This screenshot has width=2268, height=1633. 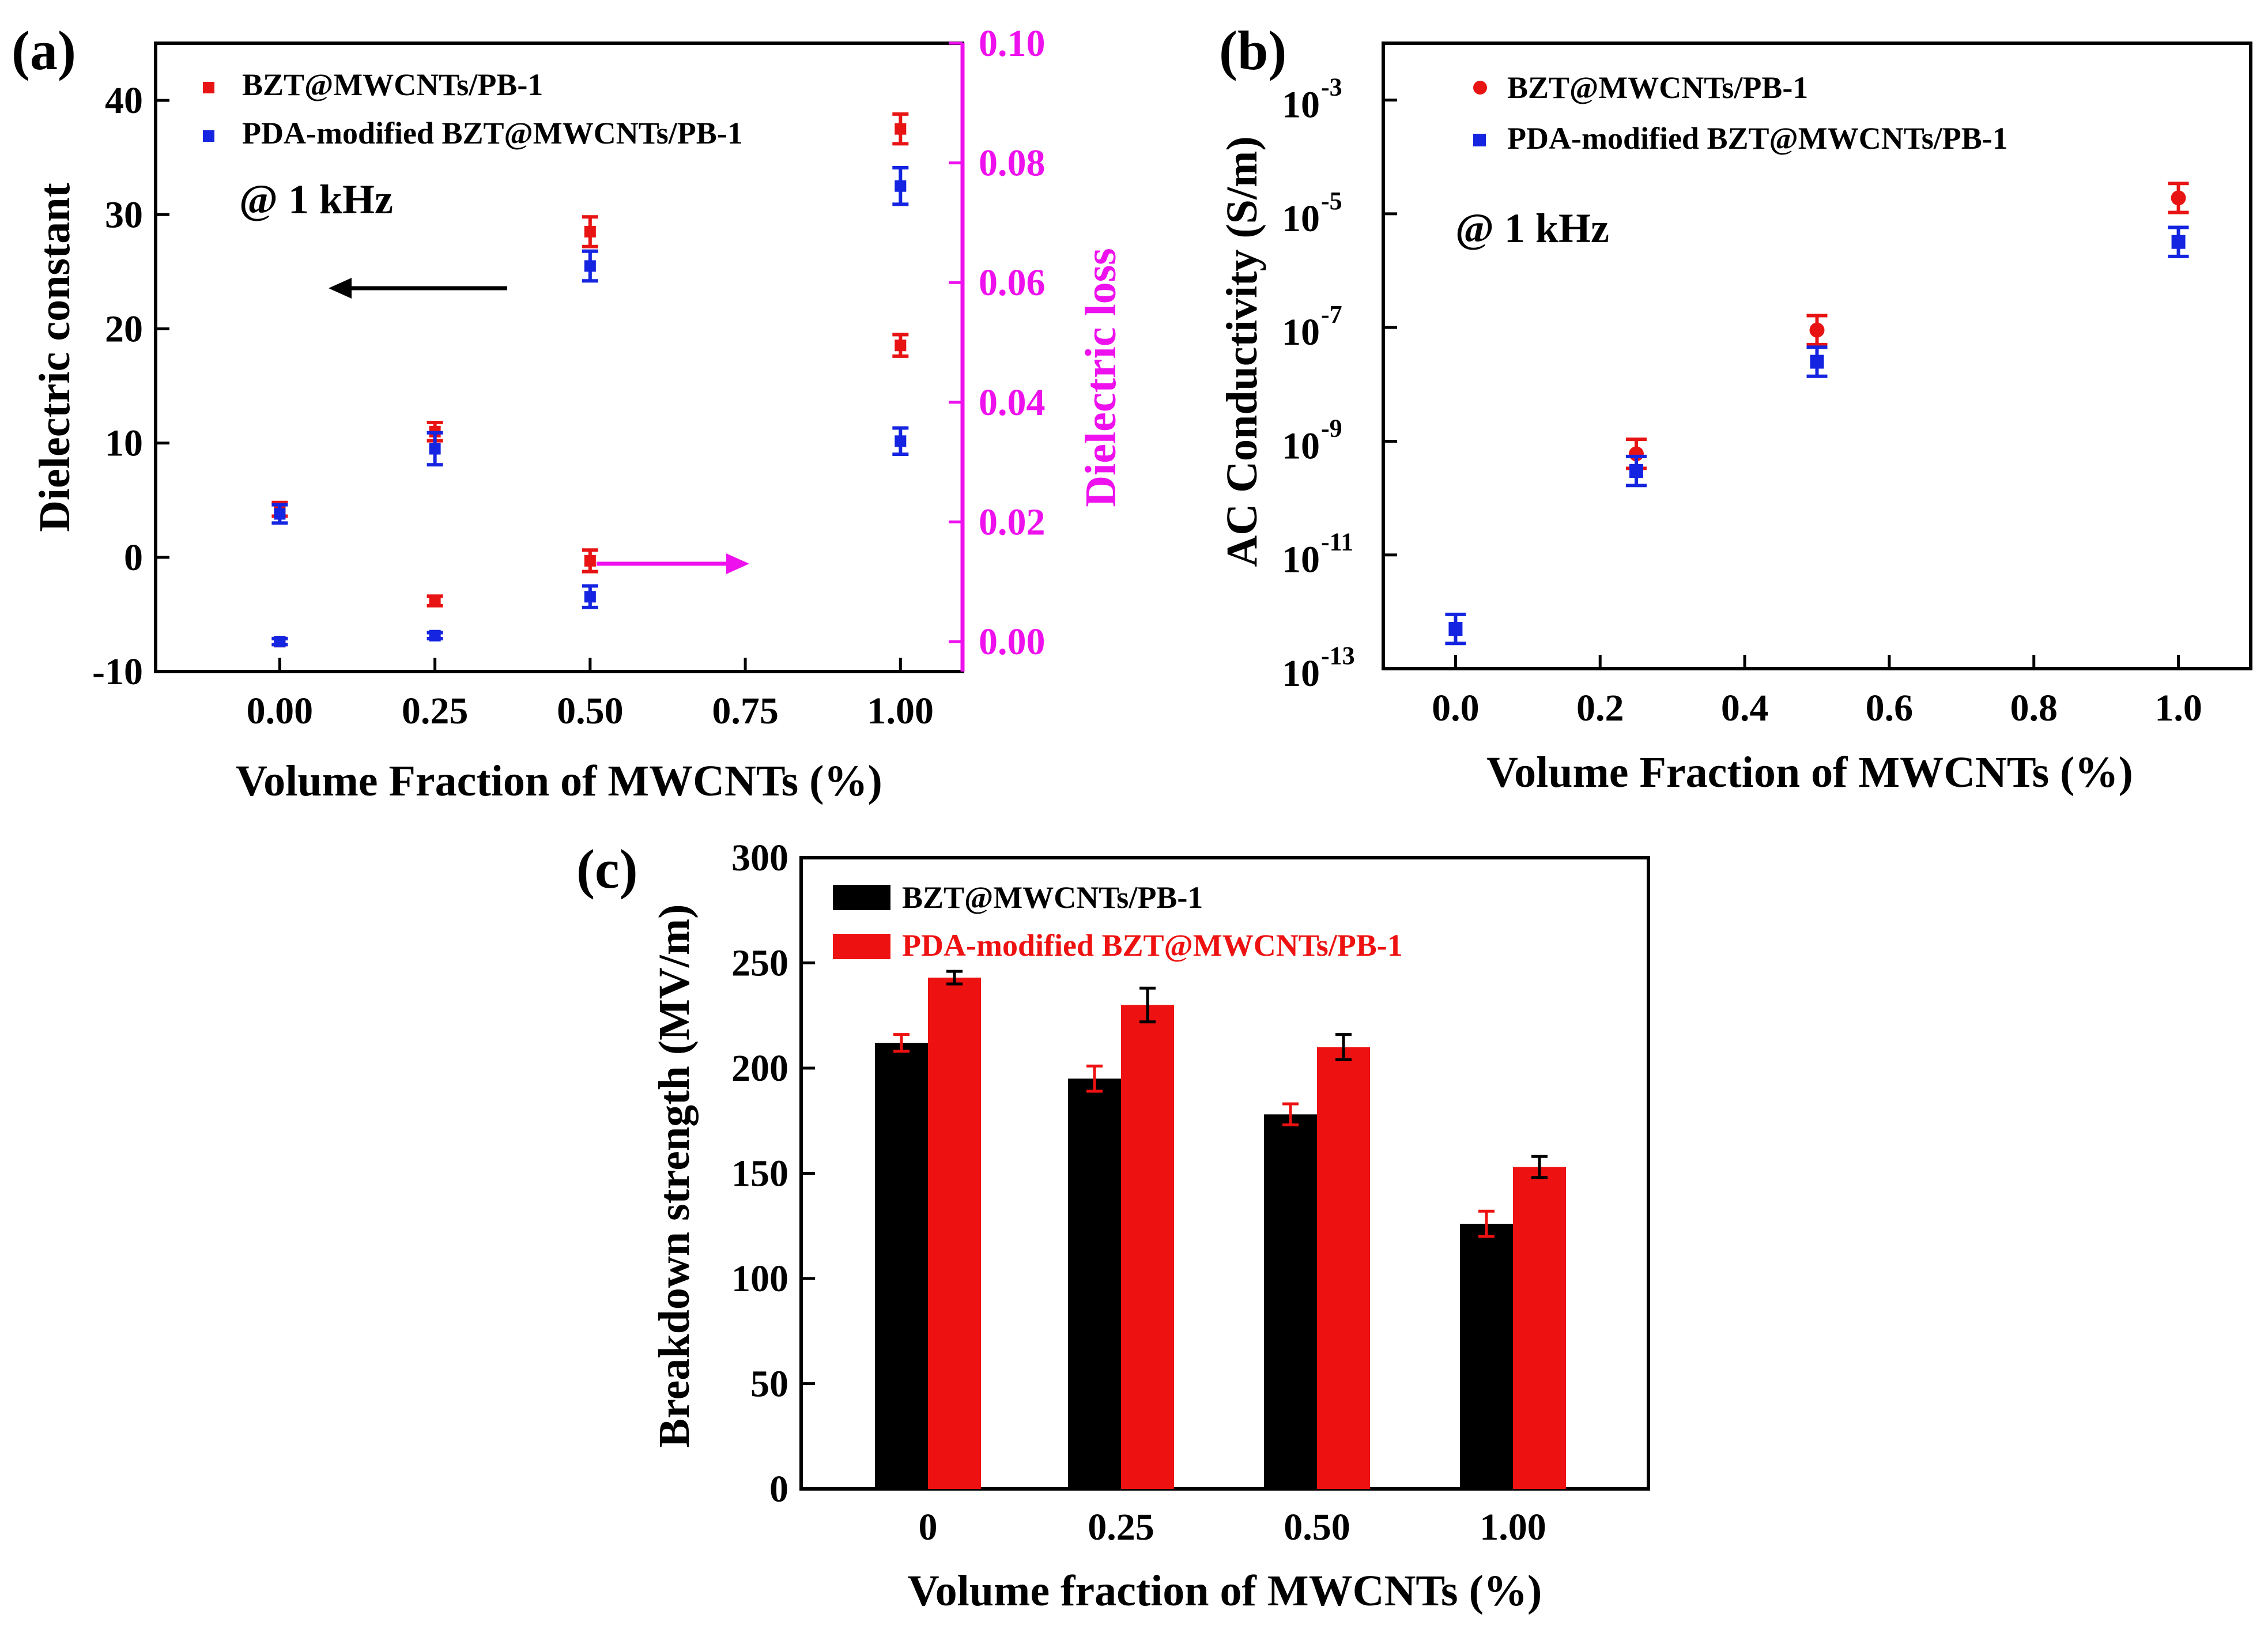 I want to click on panel-c-y-tick-label: 150, so click(x=759, y=1174).